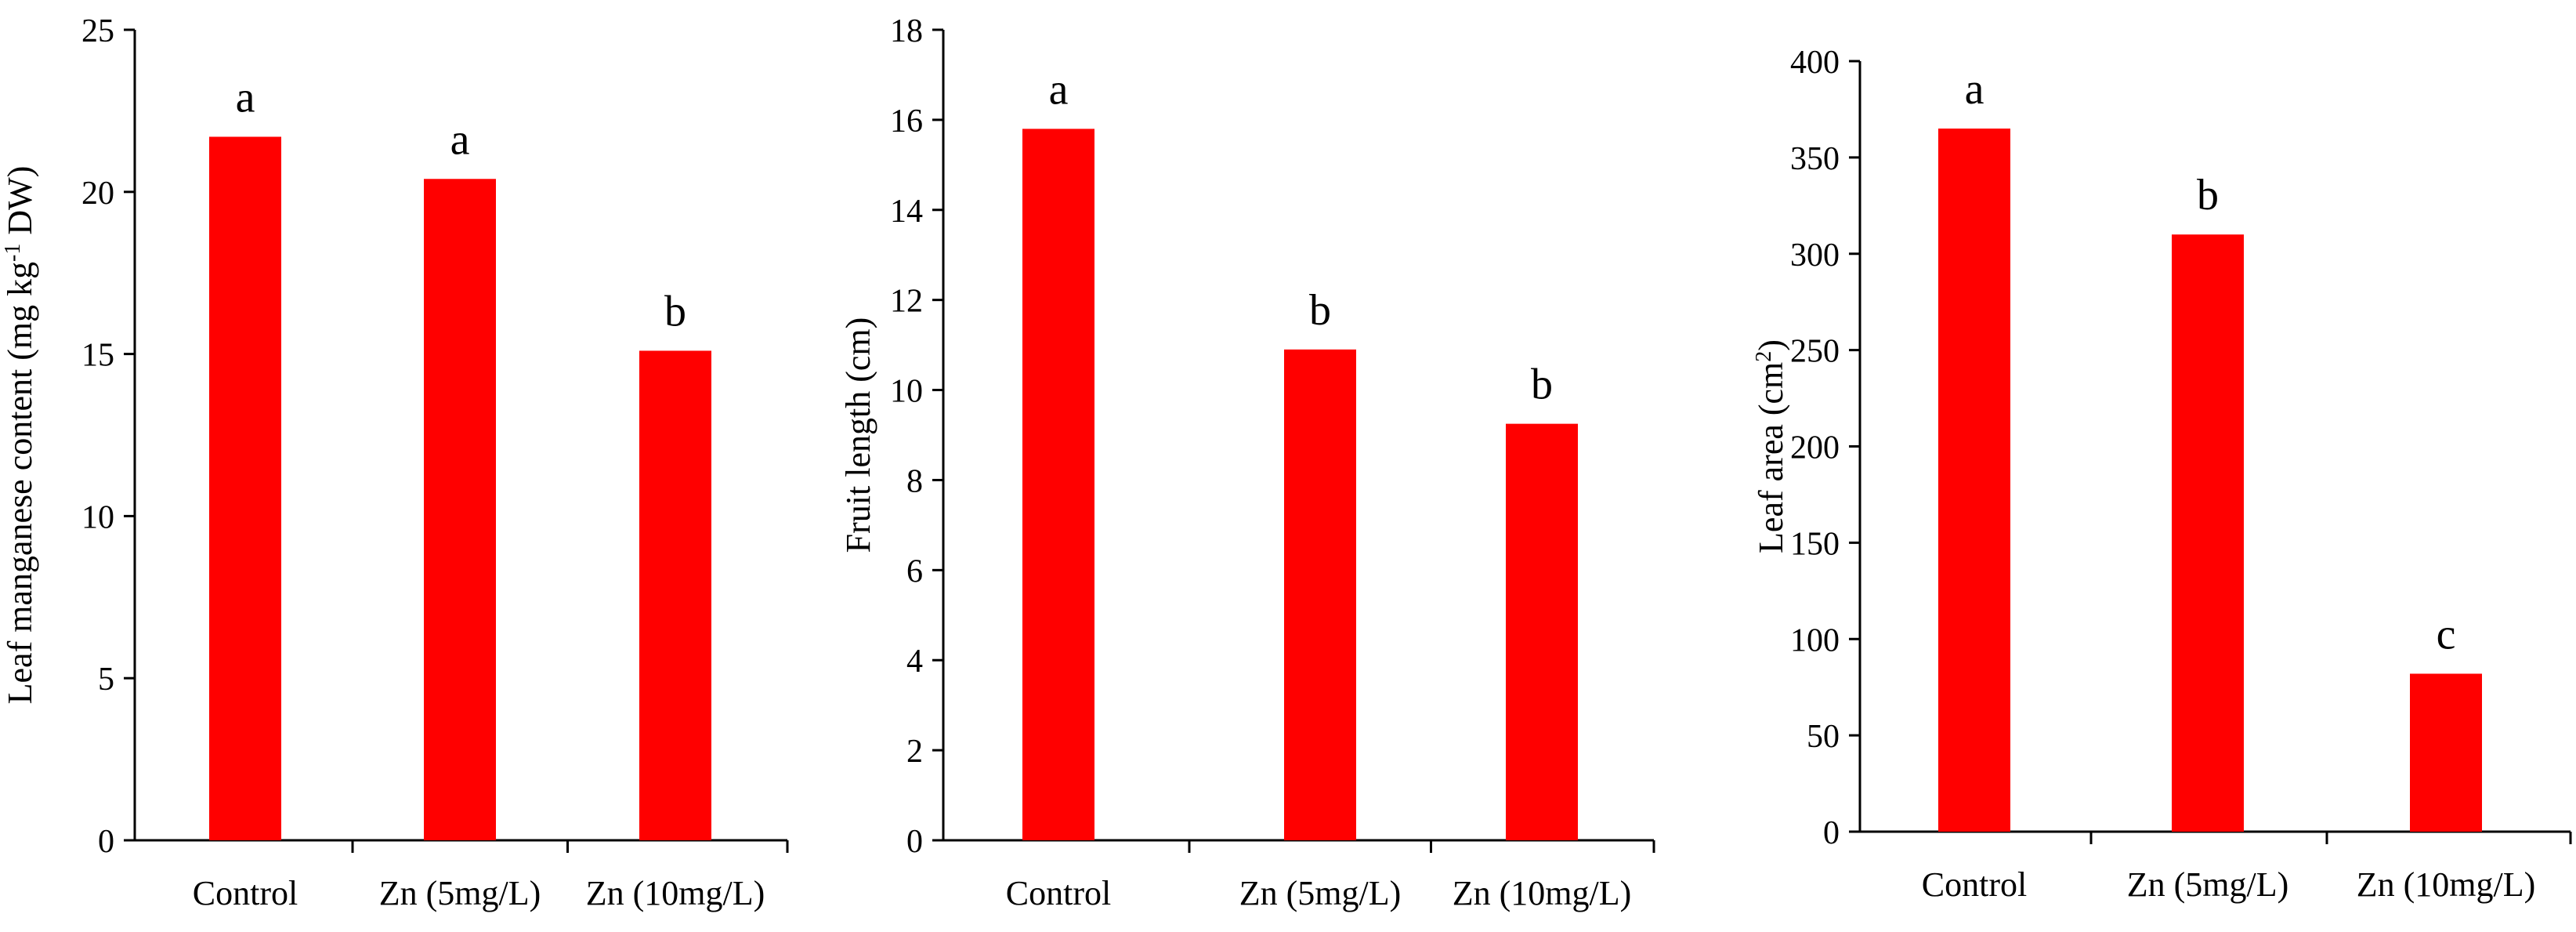 The width and height of the screenshot is (2576, 932). What do you see at coordinates (106, 680) in the screenshot?
I see `y-tick-label: 5` at bounding box center [106, 680].